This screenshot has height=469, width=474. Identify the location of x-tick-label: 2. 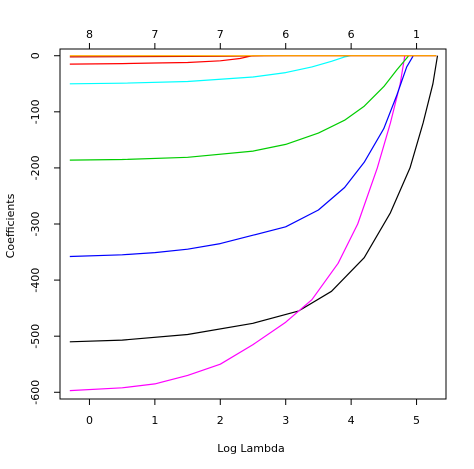
(220, 420).